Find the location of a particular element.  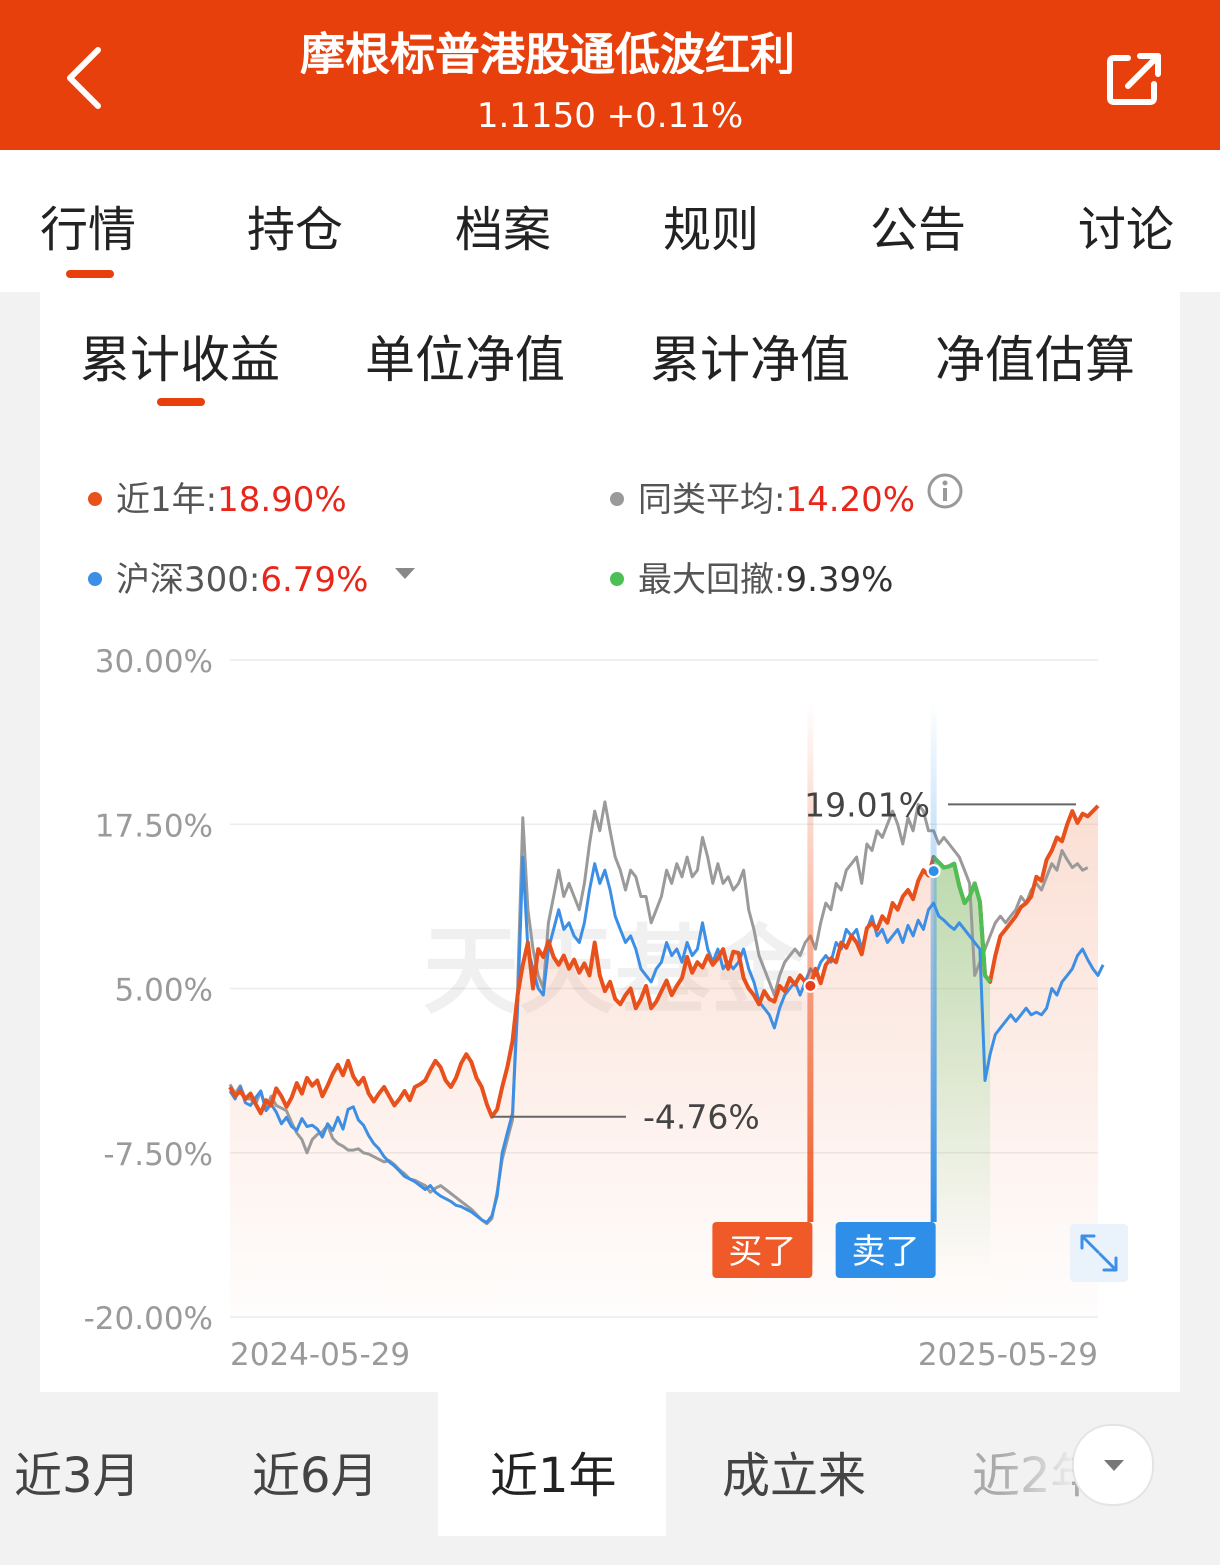

period-1y: 近1年 is located at coordinates (553, 1476).